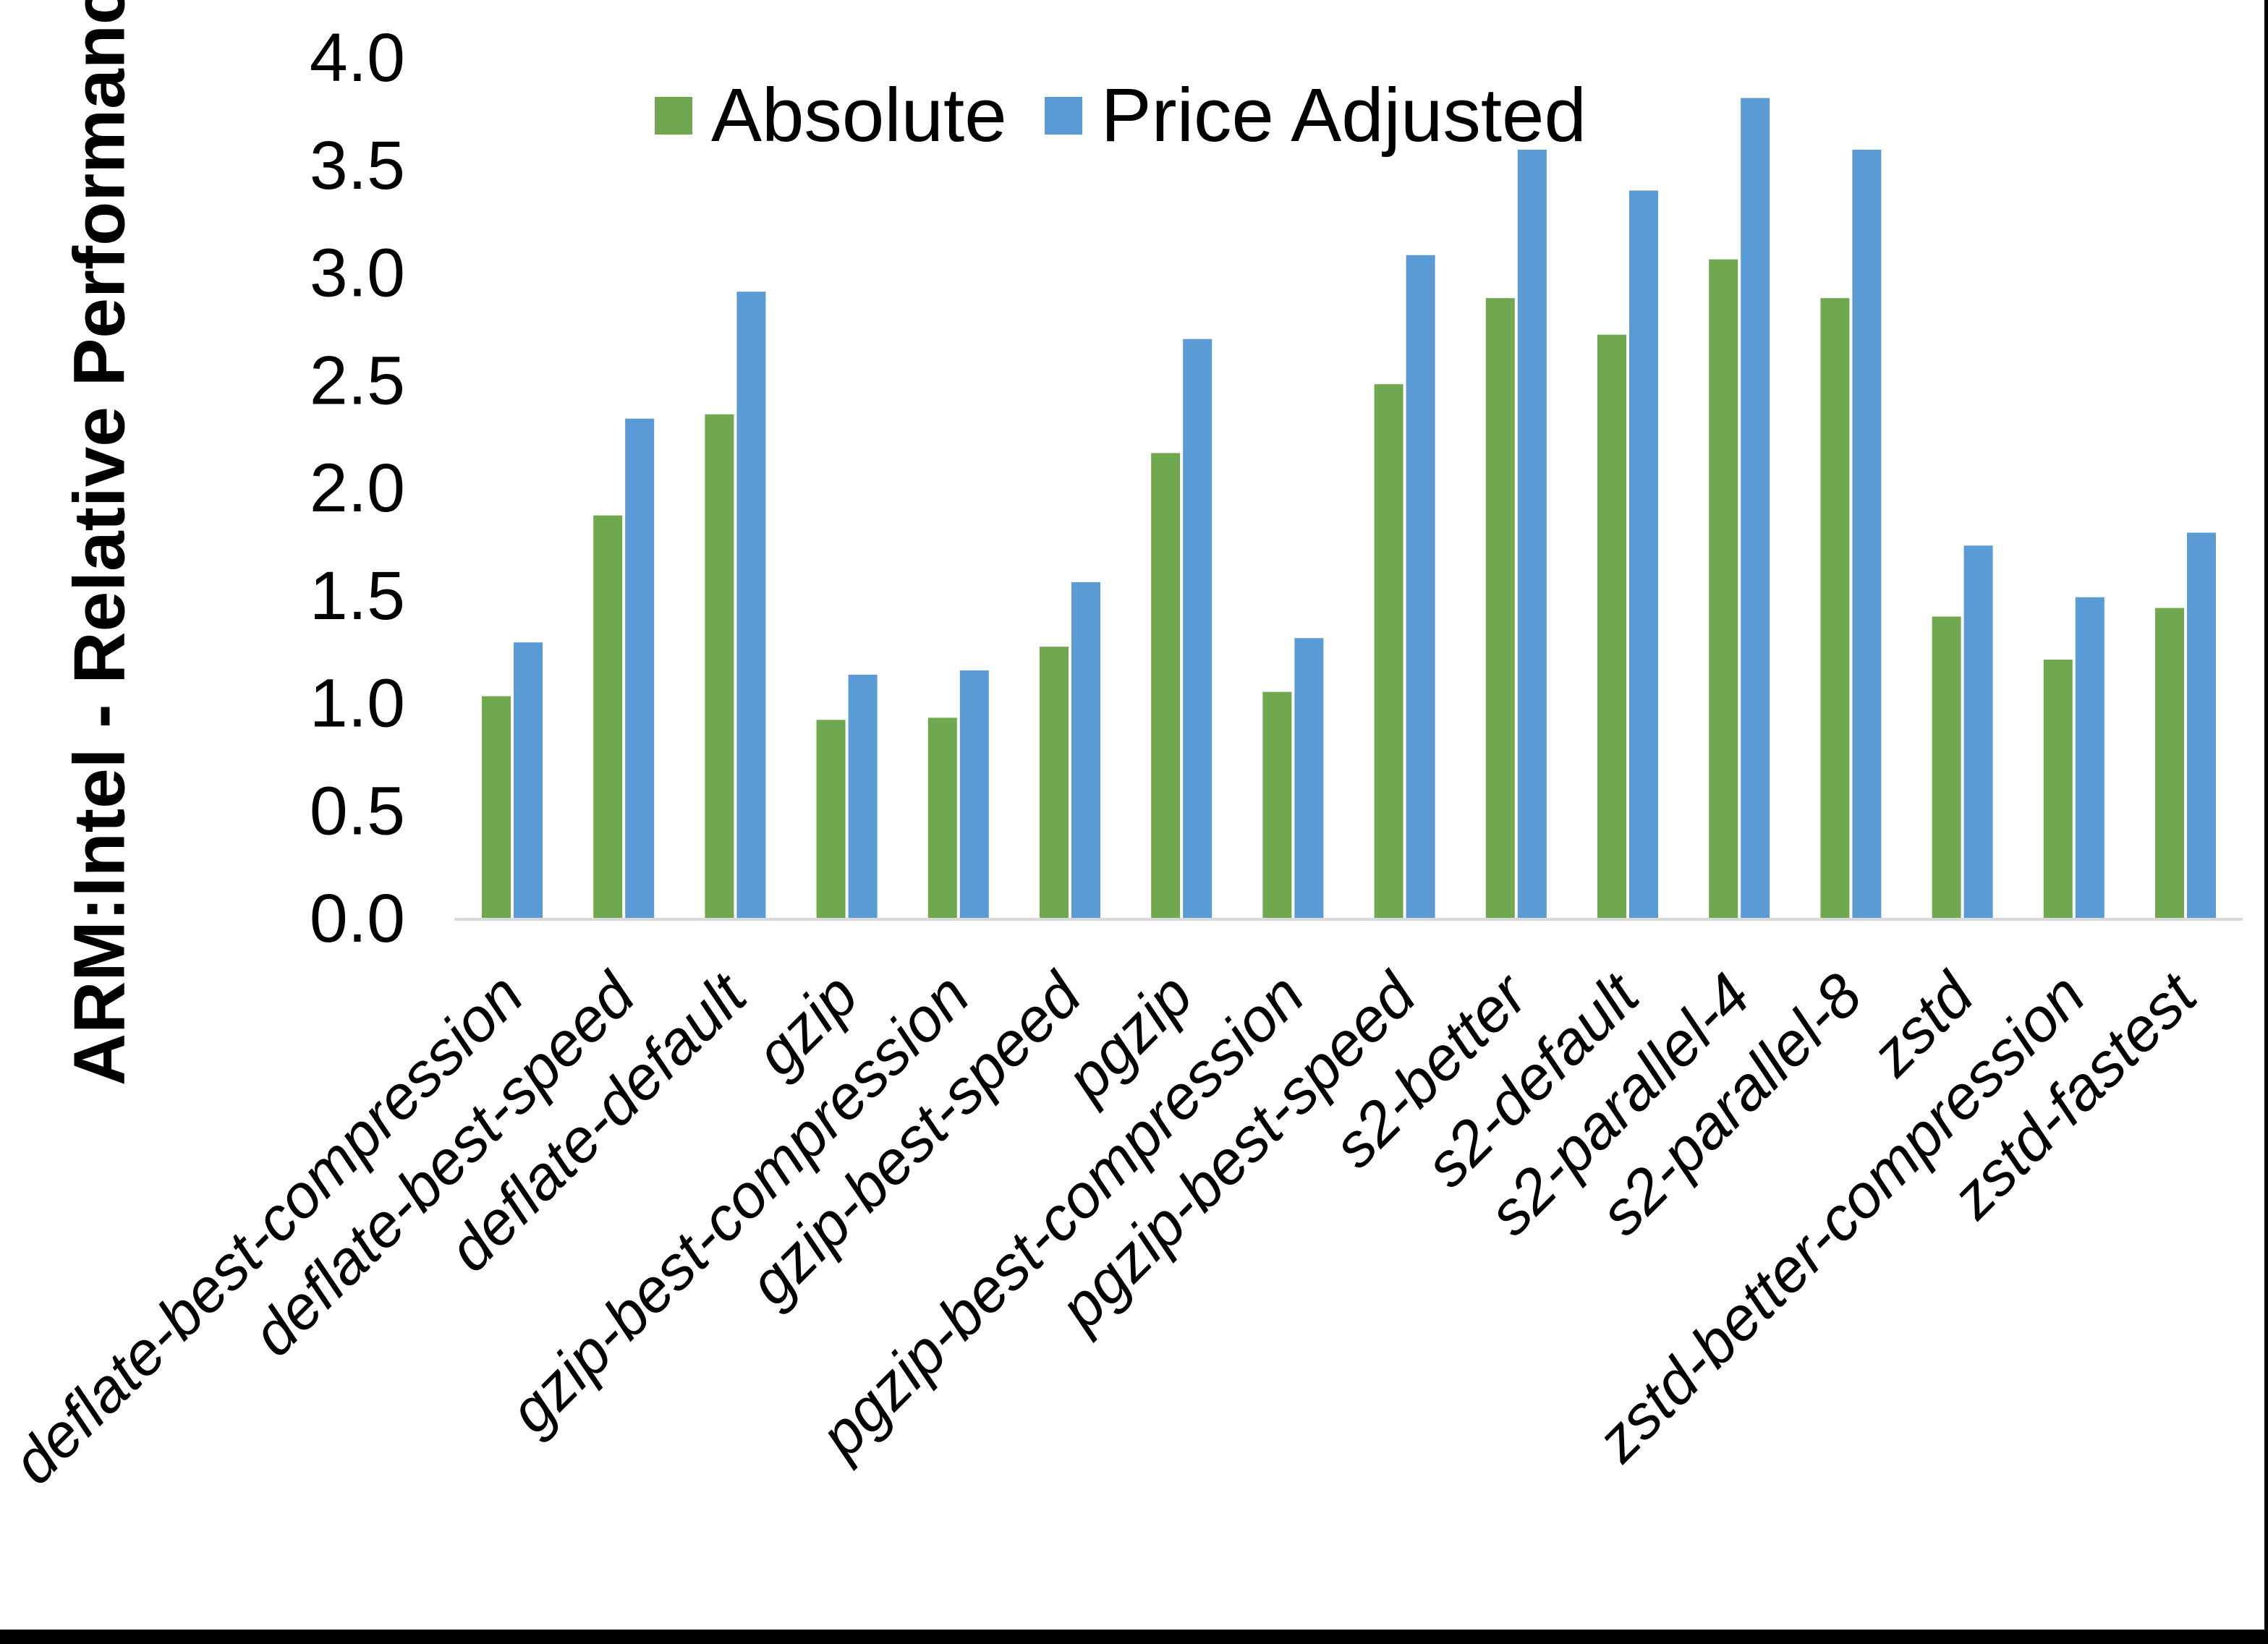 The width and height of the screenshot is (2268, 1644). I want to click on y-tick-label: 0.0, so click(357, 918).